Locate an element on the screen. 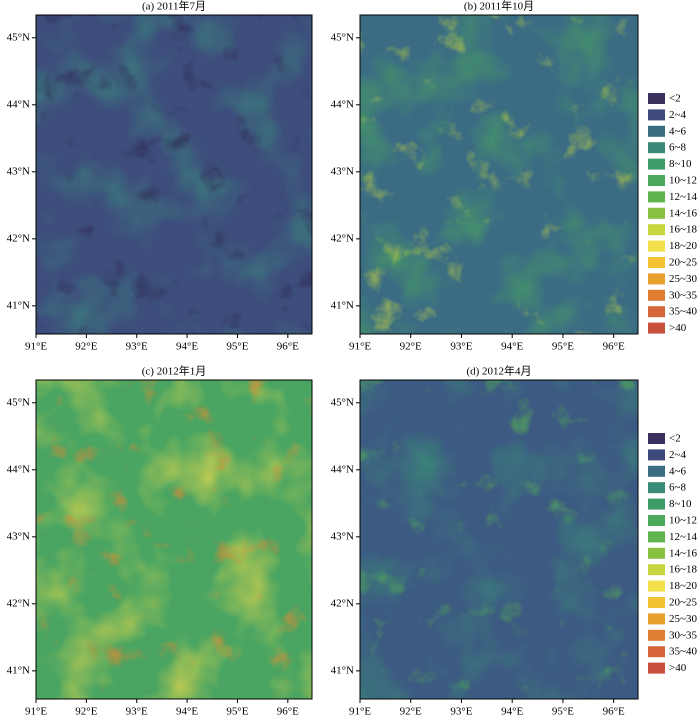 This screenshot has width=700, height=724. legend-label: 12~14 is located at coordinates (683, 537).